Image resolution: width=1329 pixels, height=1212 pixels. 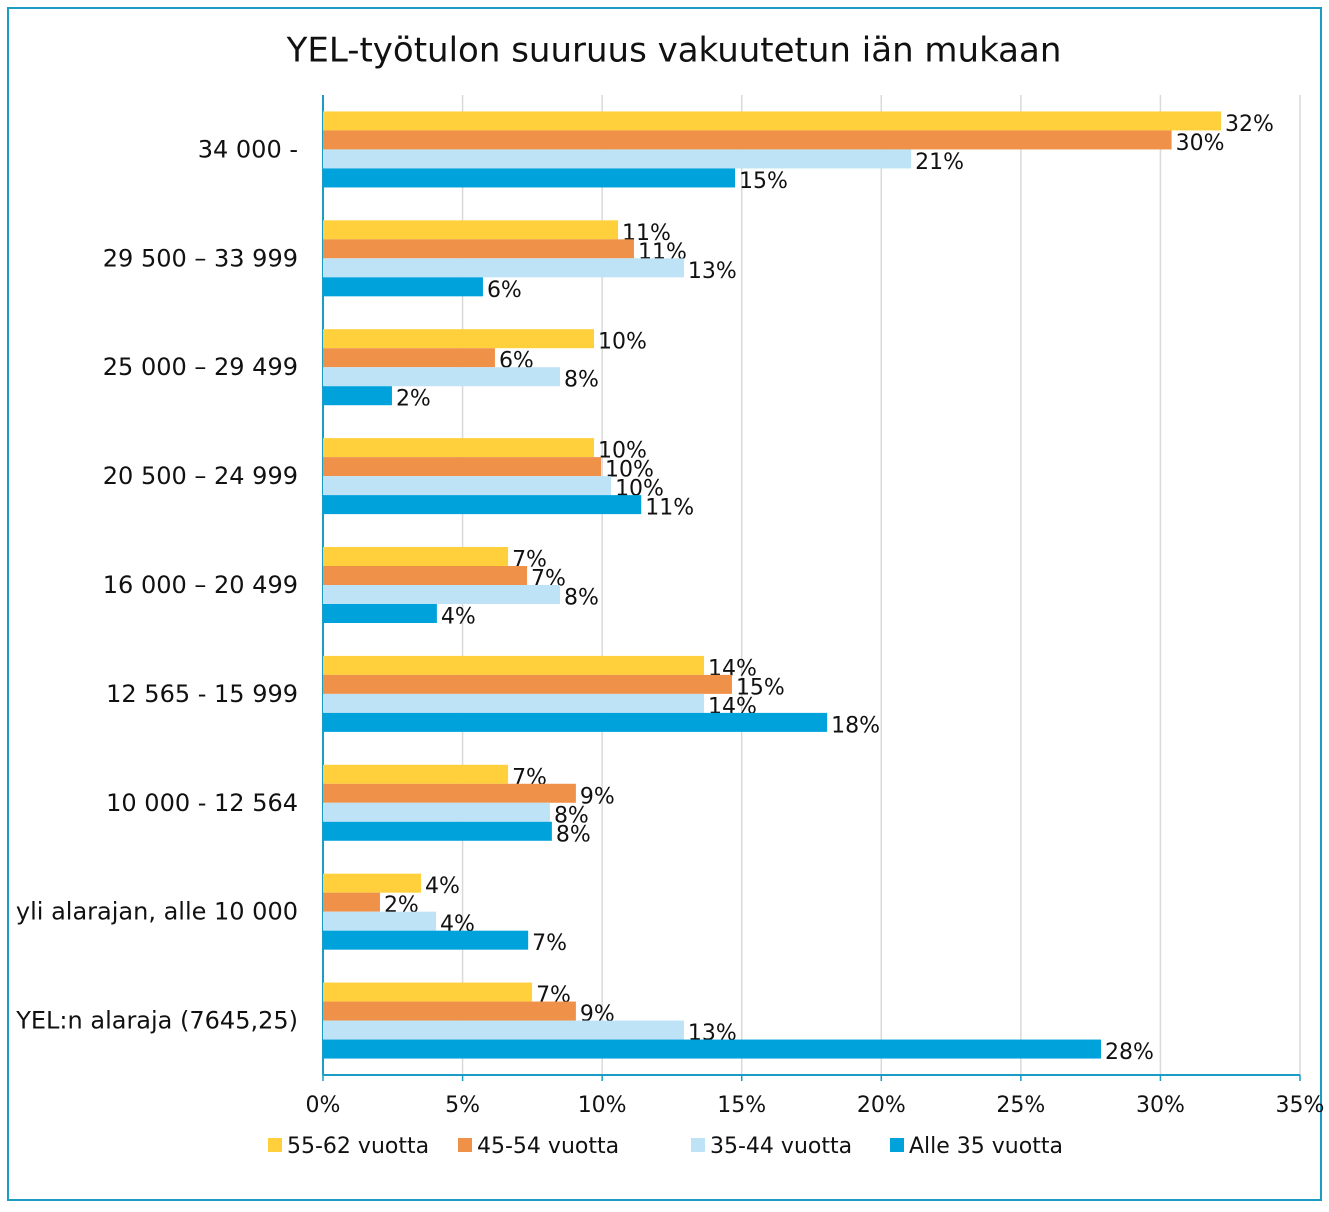 I want to click on legend-label: Alle 35 vuotta, so click(x=986, y=1146).